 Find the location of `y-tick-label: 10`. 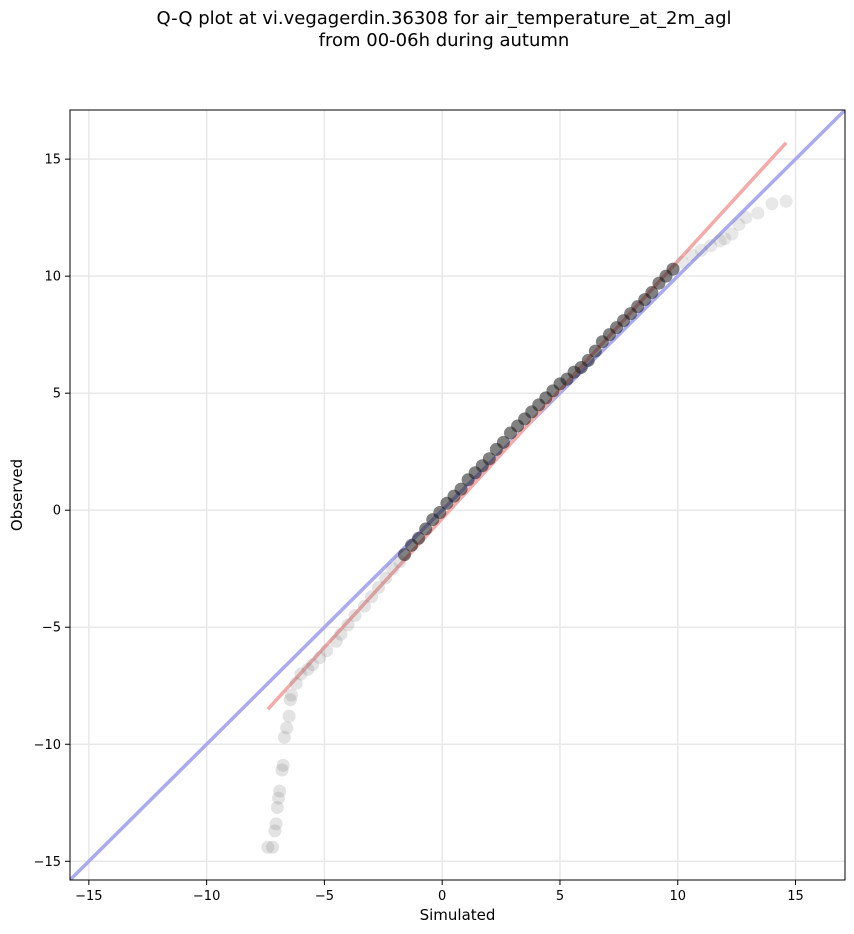

y-tick-label: 10 is located at coordinates (52, 277).